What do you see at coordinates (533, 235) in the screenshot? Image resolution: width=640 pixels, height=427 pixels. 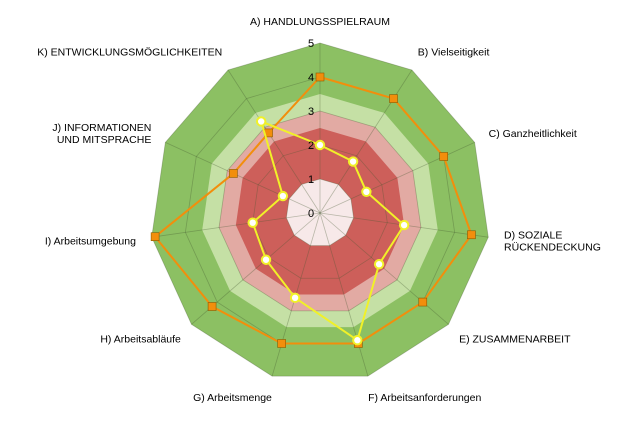 I see `axis-label-3-line-0: D) SOZIALE` at bounding box center [533, 235].